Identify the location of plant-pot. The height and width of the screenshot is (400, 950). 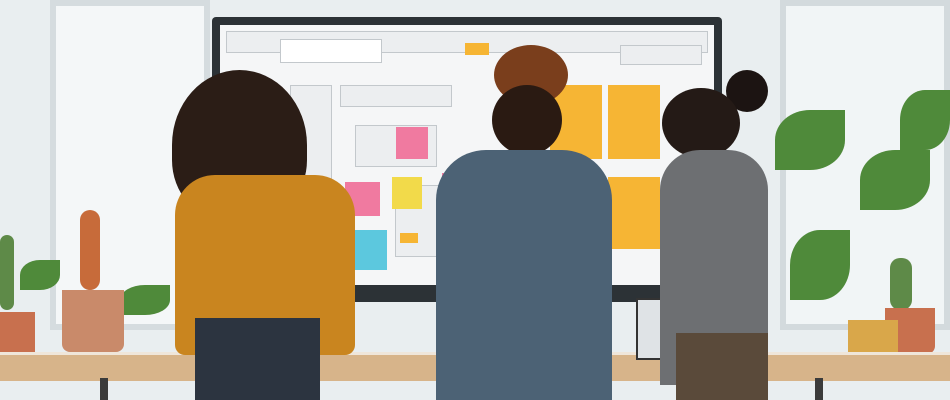
(93, 321).